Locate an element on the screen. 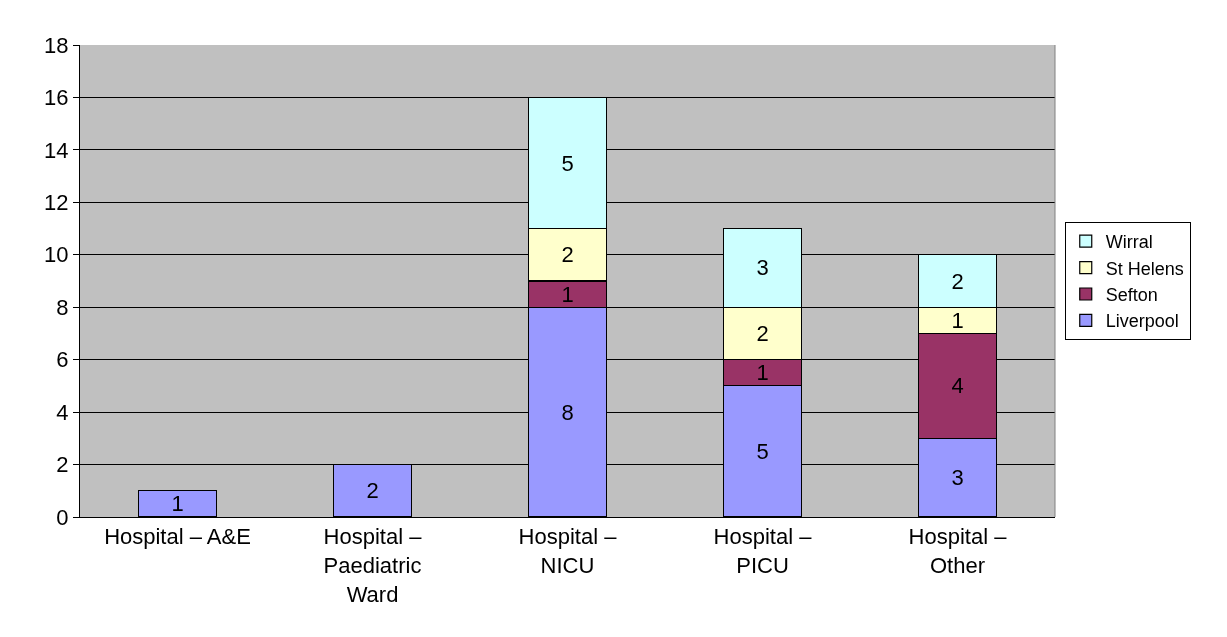  y-tick-label: 10 is located at coordinates (56, 255).